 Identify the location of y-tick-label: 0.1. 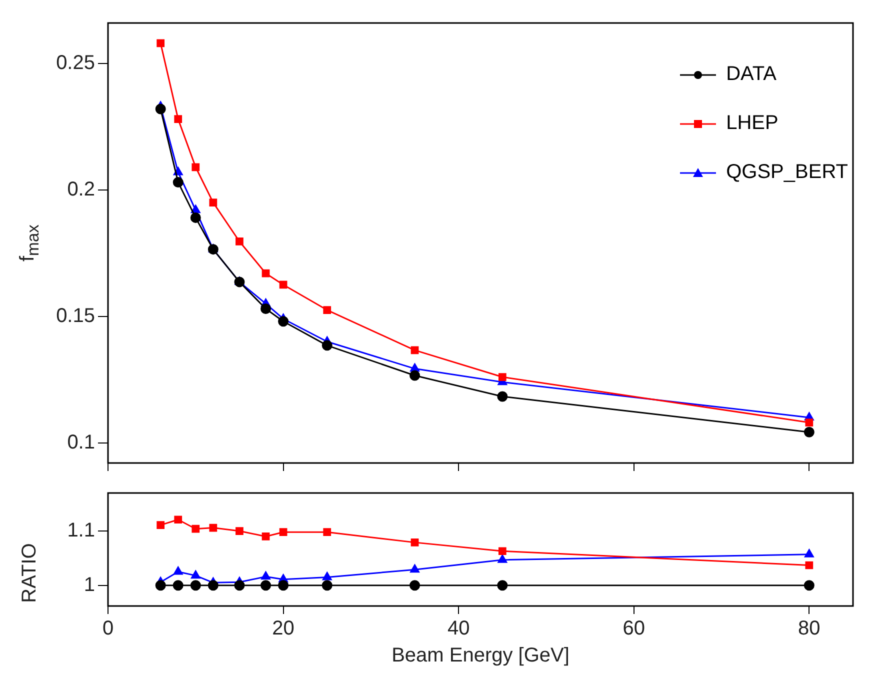
(81, 442).